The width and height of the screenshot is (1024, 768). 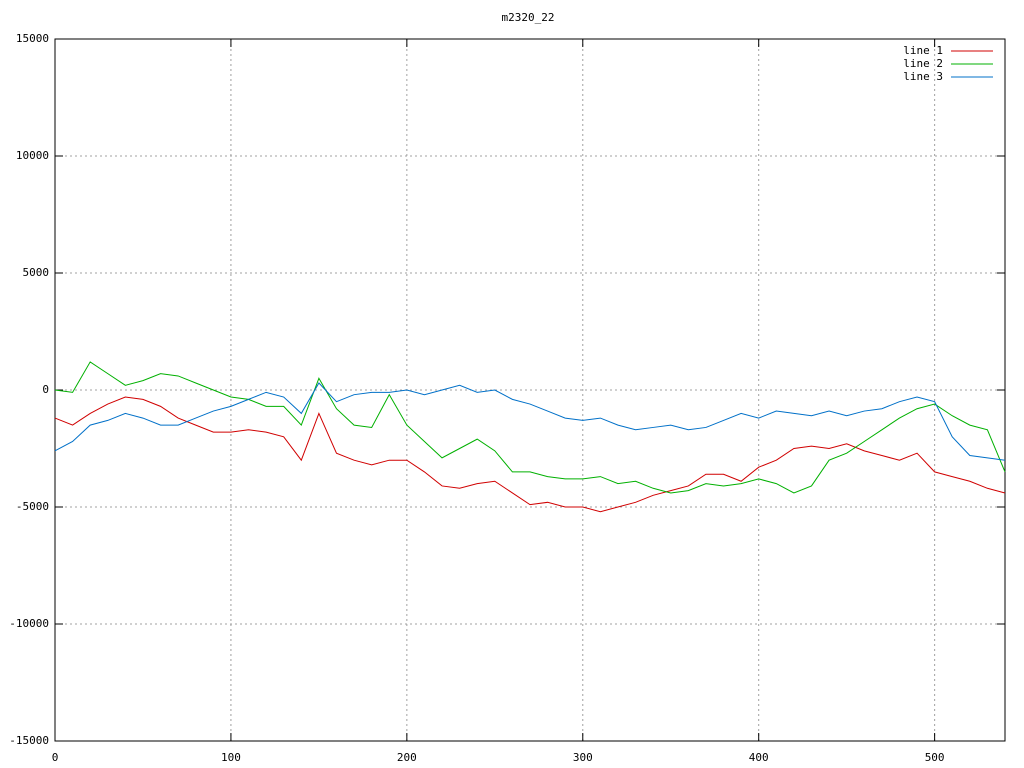 What do you see at coordinates (759, 757) in the screenshot?
I see `x-tick-label: 400` at bounding box center [759, 757].